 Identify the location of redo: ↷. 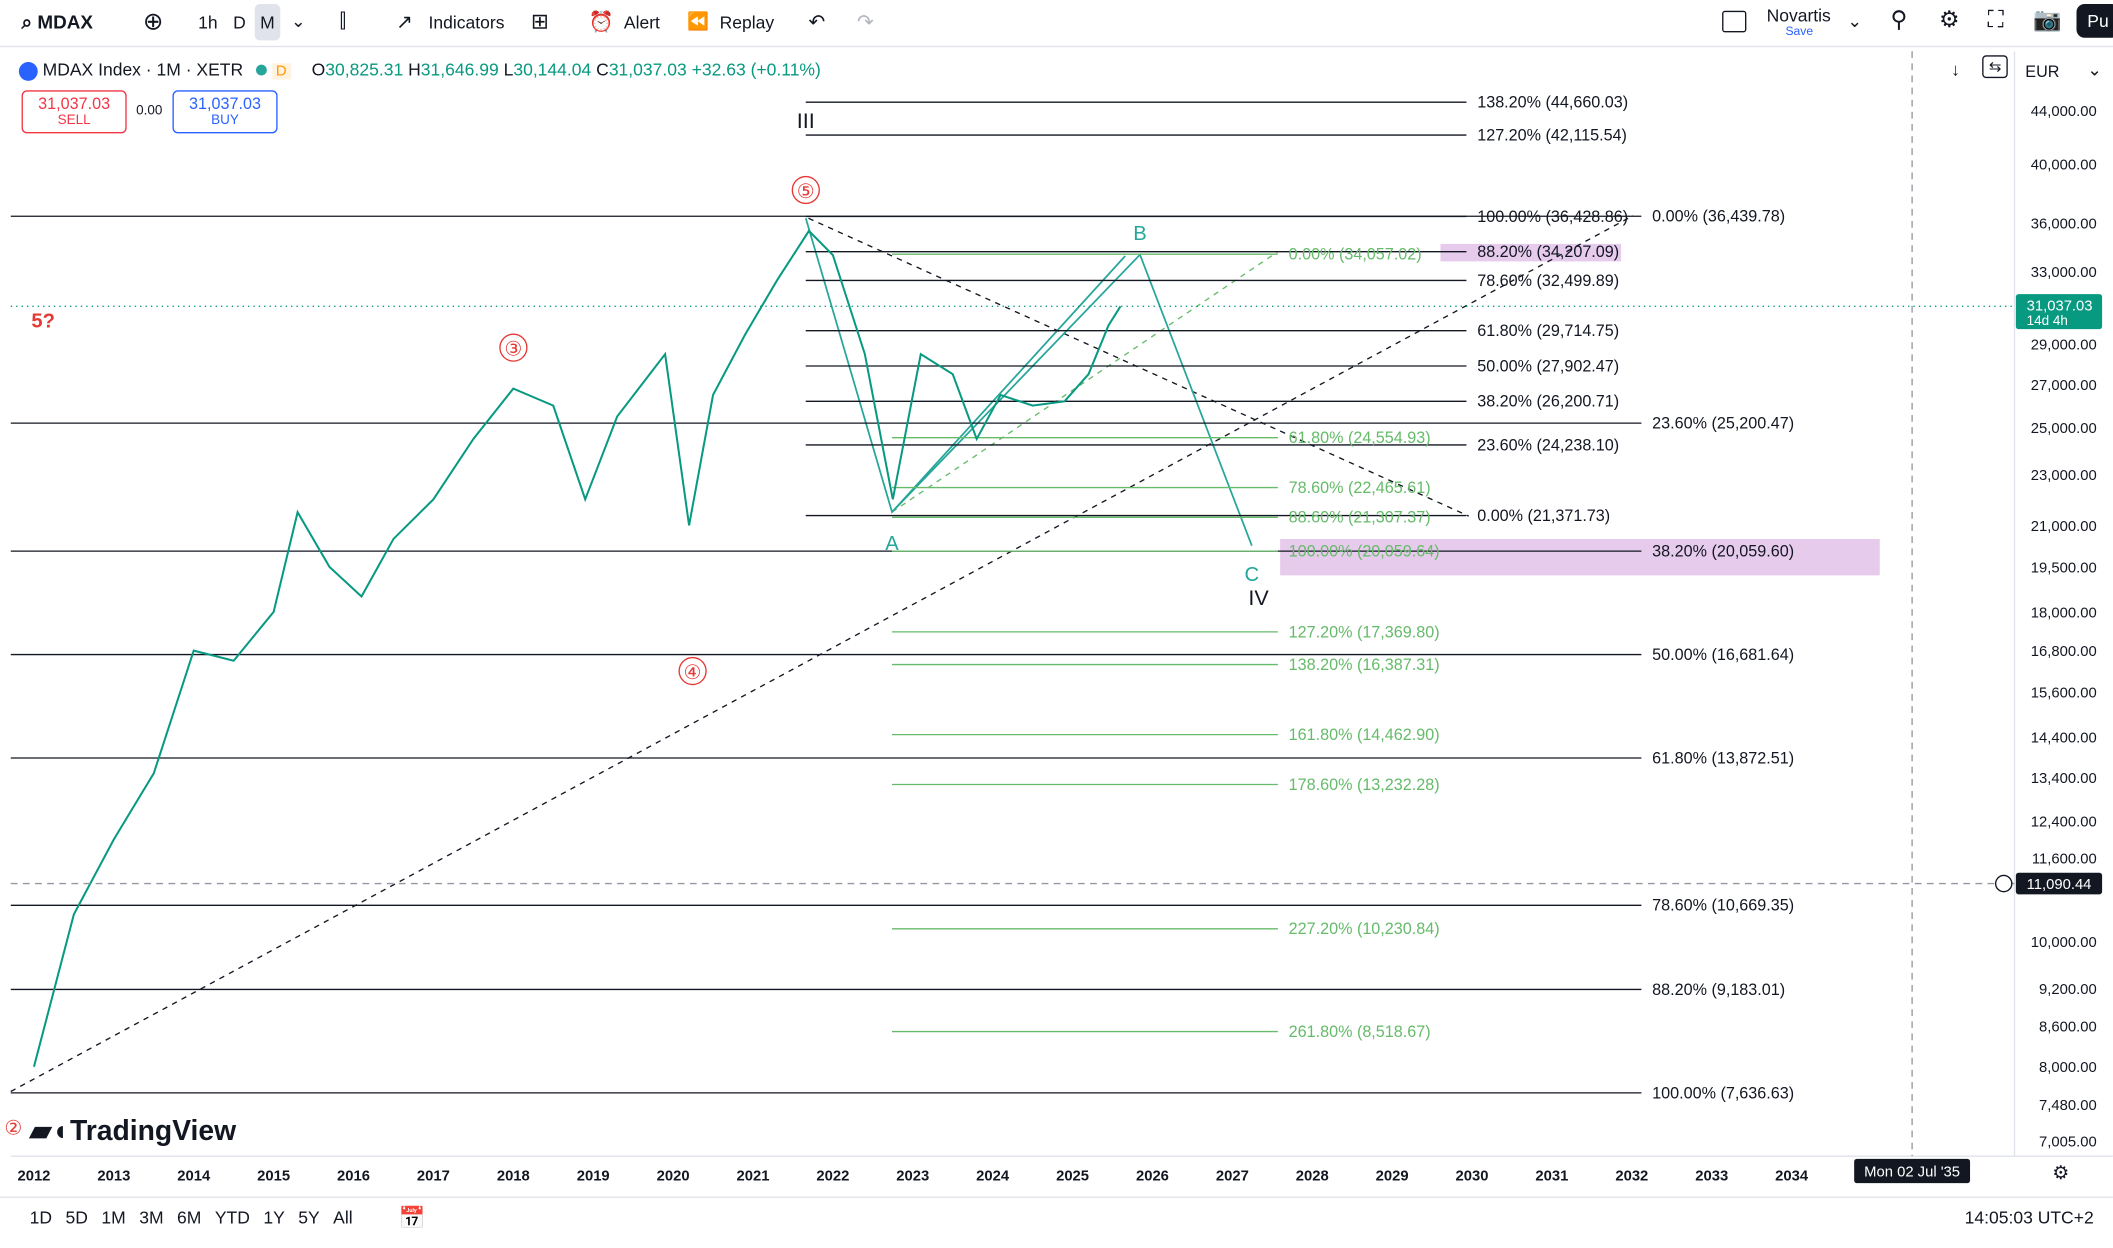
(865, 22).